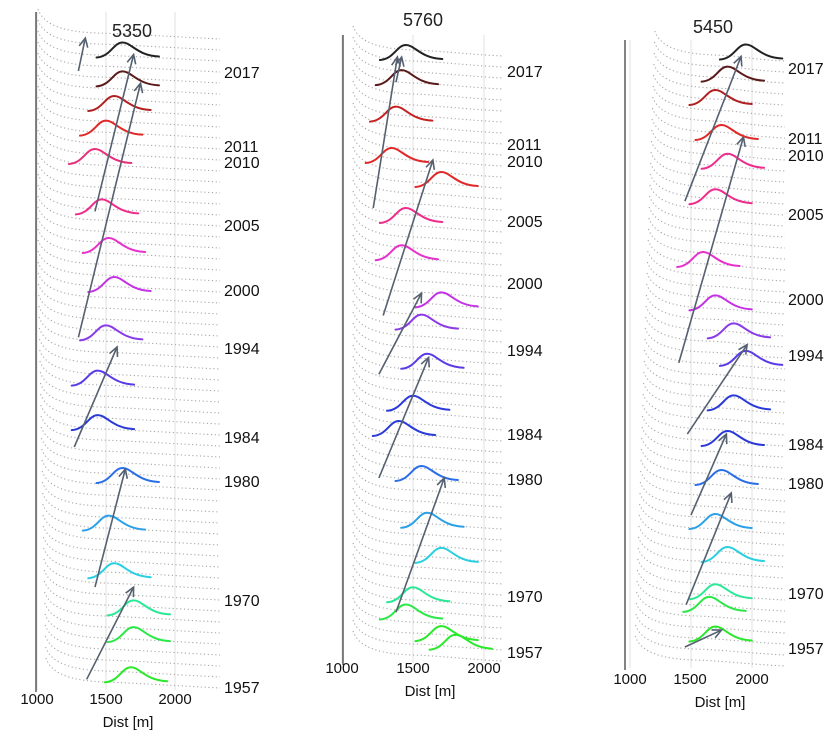  I want to click on year-label: 2010, so click(806, 156).